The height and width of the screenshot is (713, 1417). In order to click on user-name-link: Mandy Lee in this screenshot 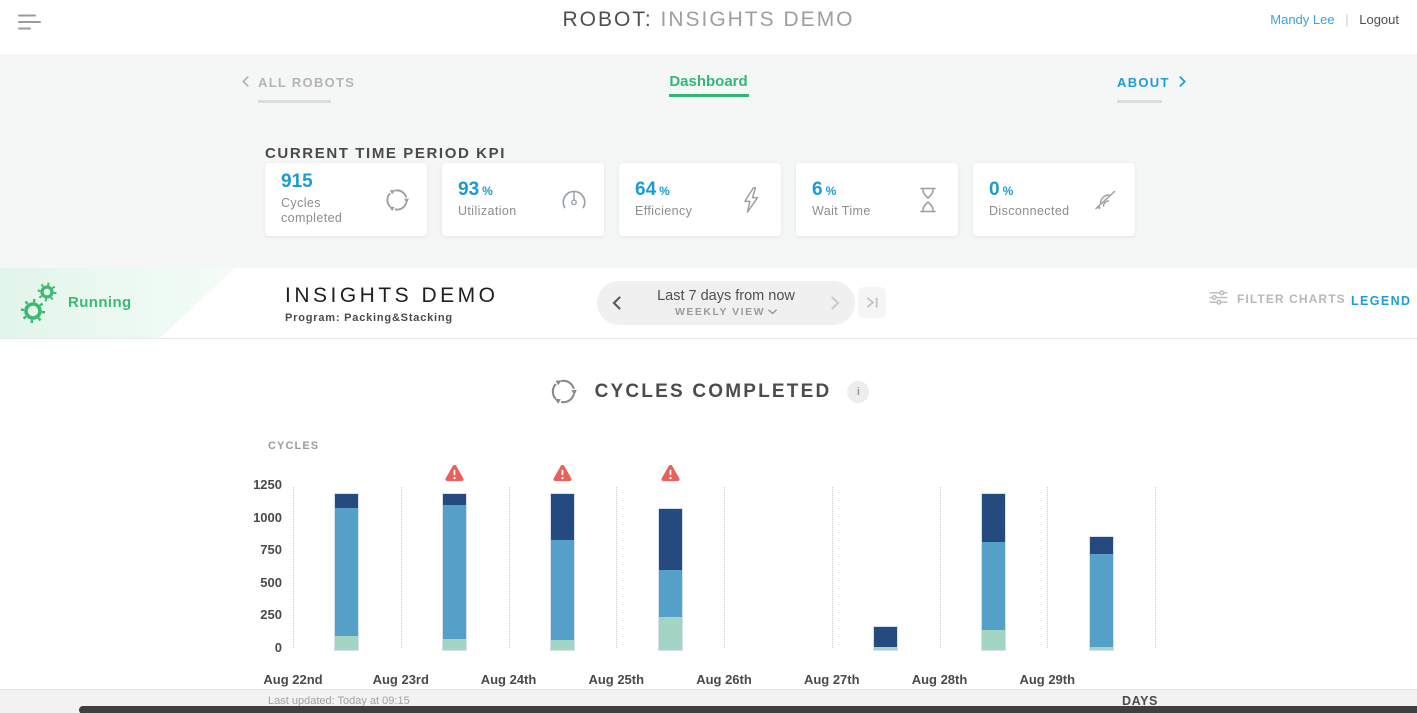, I will do `click(1302, 19)`.